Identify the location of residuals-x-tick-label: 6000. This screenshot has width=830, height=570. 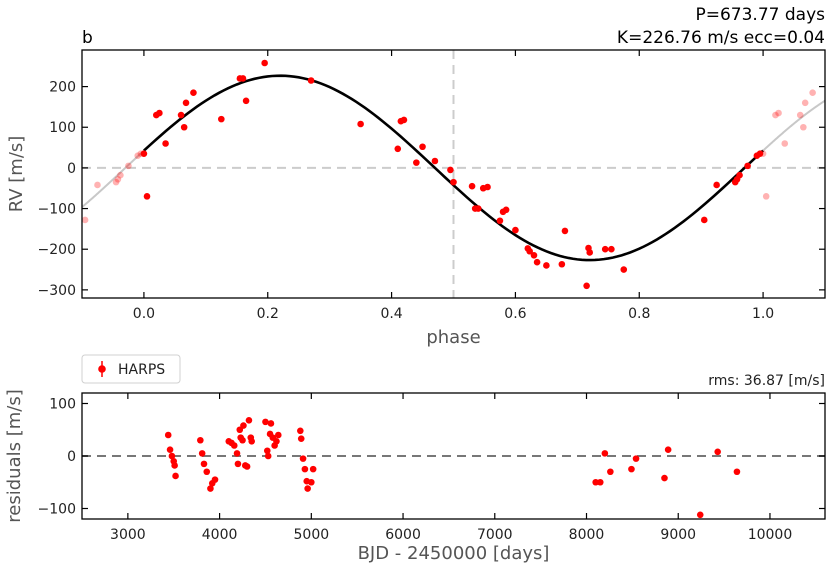
(403, 535).